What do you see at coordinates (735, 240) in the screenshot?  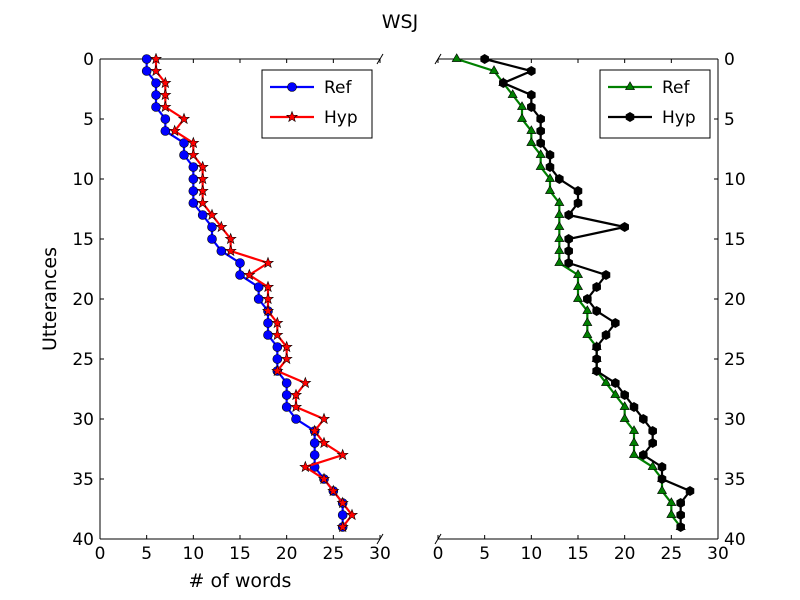 I see `y-tick-label: 15` at bounding box center [735, 240].